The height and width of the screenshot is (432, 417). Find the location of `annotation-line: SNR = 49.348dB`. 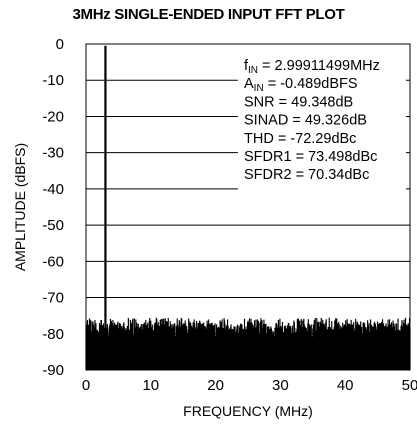

annotation-line: SNR = 49.348dB is located at coordinates (298, 102).